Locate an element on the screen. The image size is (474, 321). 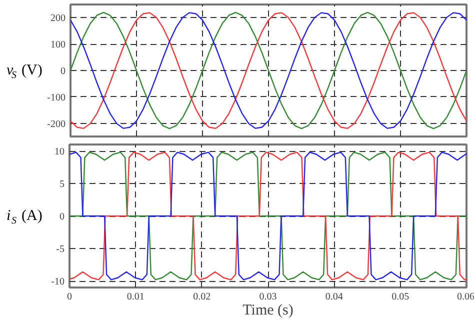
y-tick-label: -100 is located at coordinates (56, 98).